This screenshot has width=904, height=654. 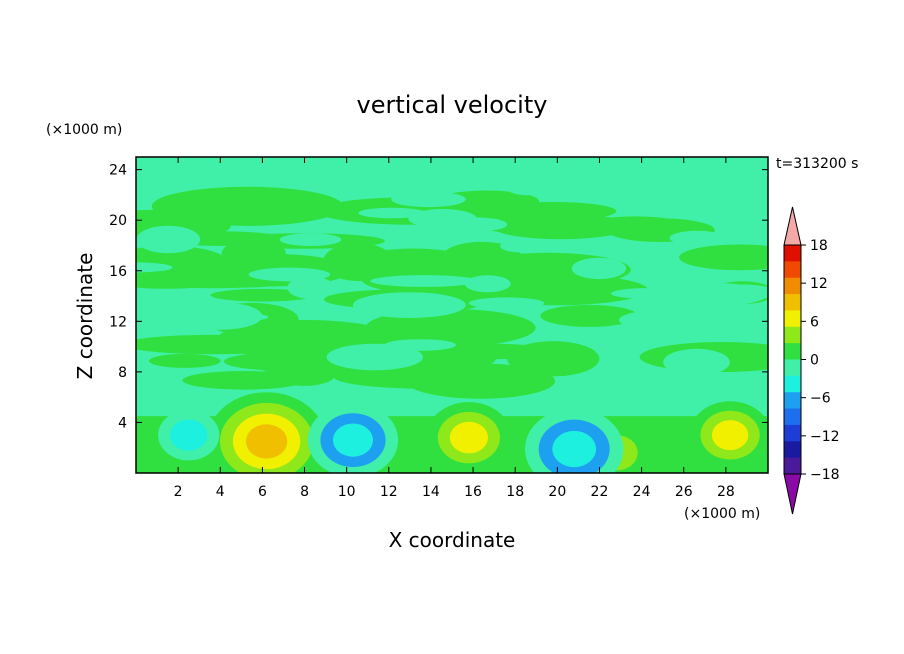 What do you see at coordinates (600, 492) in the screenshot?
I see `x-tick-label: 22` at bounding box center [600, 492].